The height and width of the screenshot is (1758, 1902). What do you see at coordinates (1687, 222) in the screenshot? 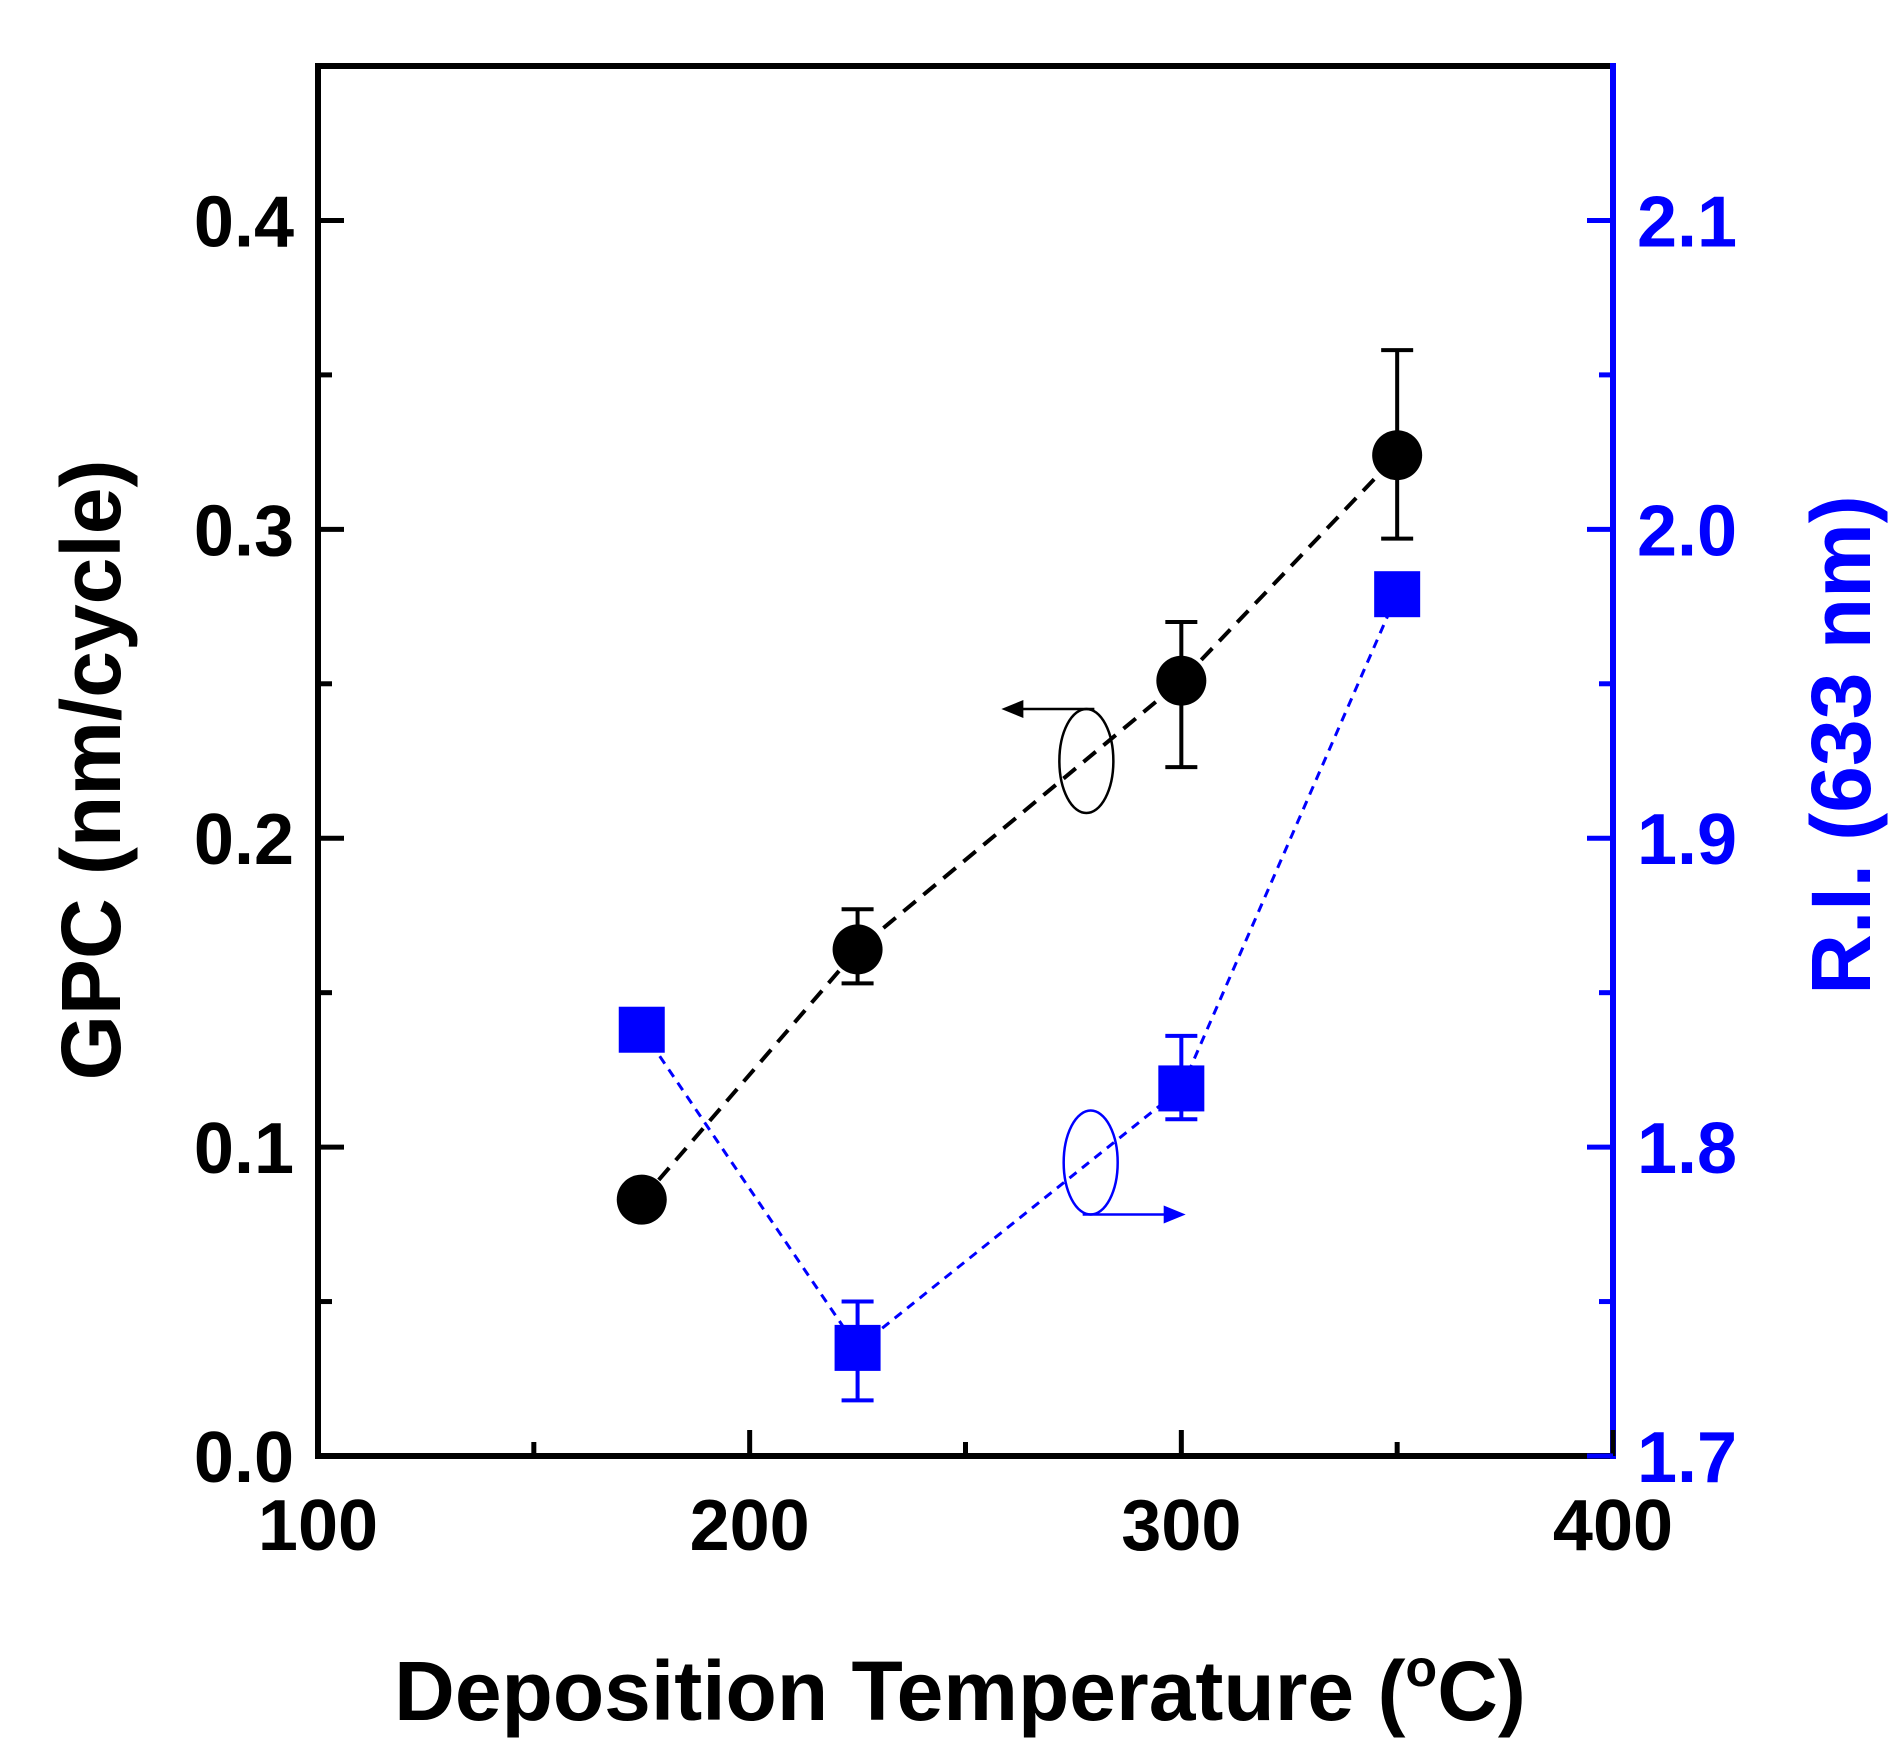
I see `y2-tick-label-4: 2.1` at bounding box center [1687, 222].